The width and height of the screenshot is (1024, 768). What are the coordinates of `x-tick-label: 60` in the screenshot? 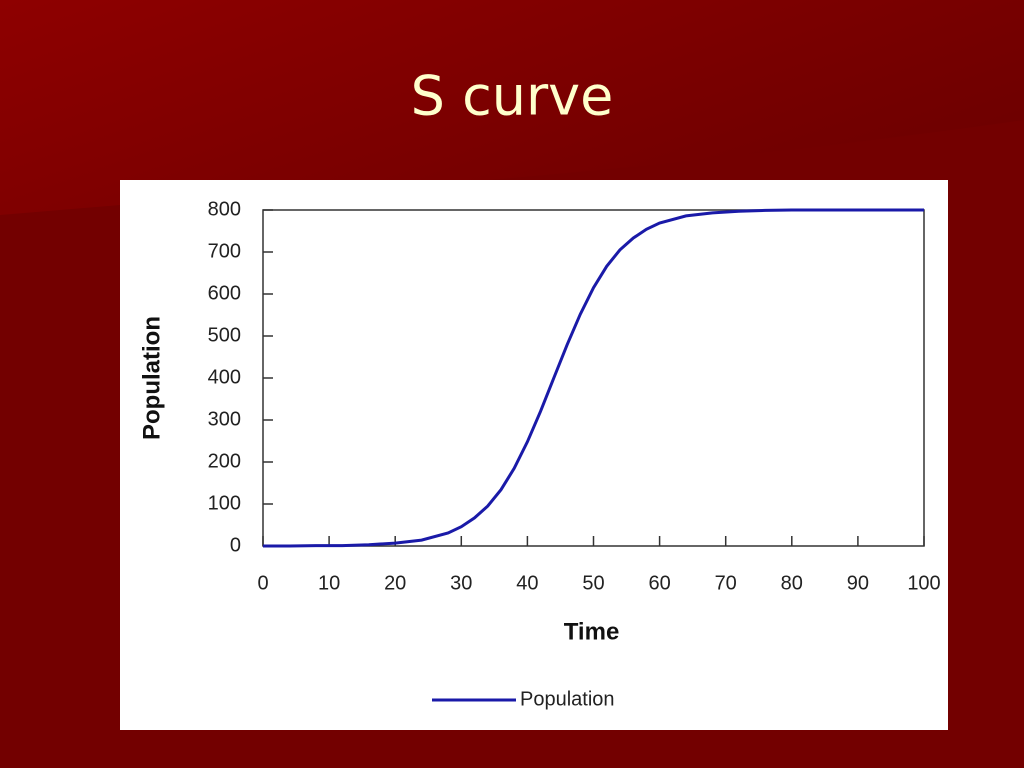 It's located at (659, 583).